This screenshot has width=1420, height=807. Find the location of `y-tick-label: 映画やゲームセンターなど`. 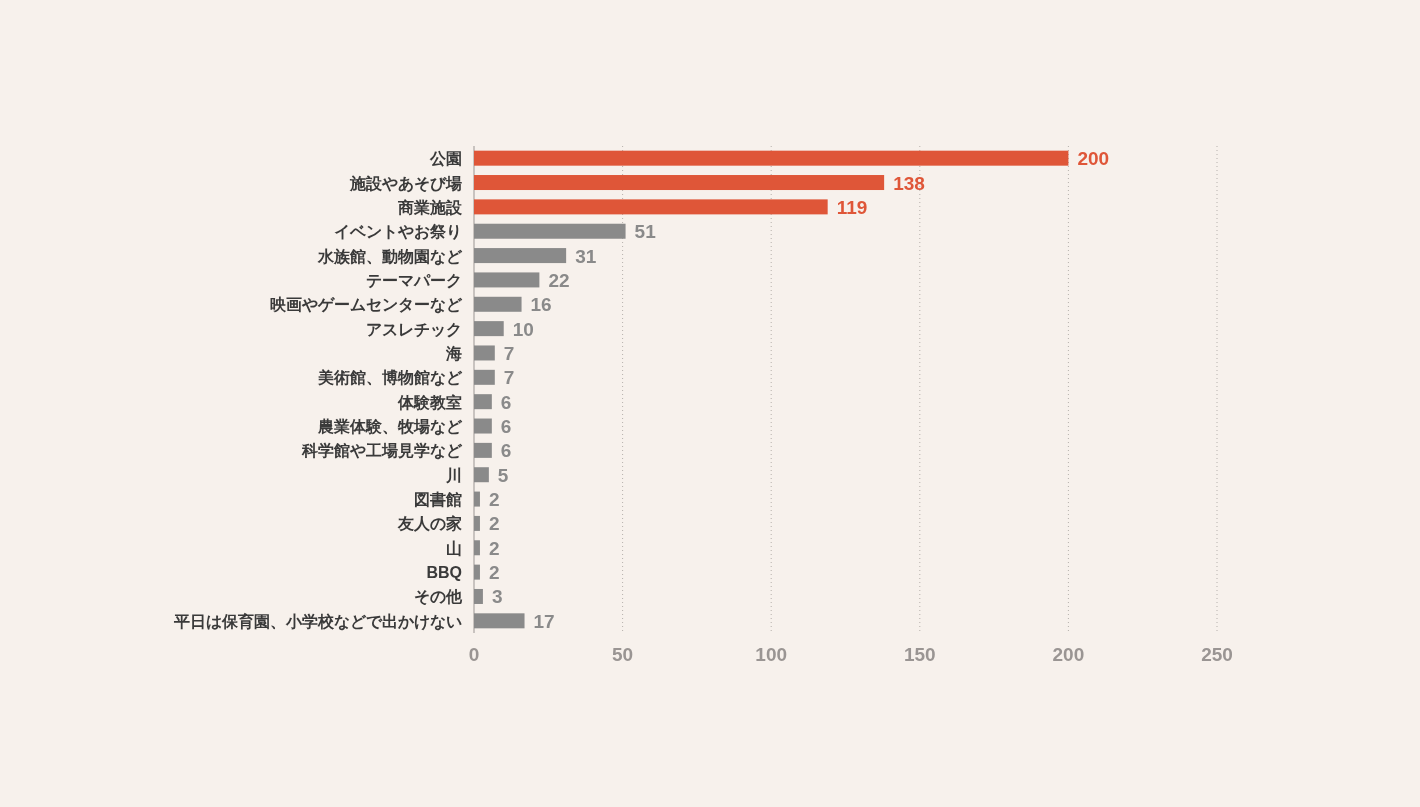

y-tick-label: 映画やゲームセンターなど is located at coordinates (366, 305).